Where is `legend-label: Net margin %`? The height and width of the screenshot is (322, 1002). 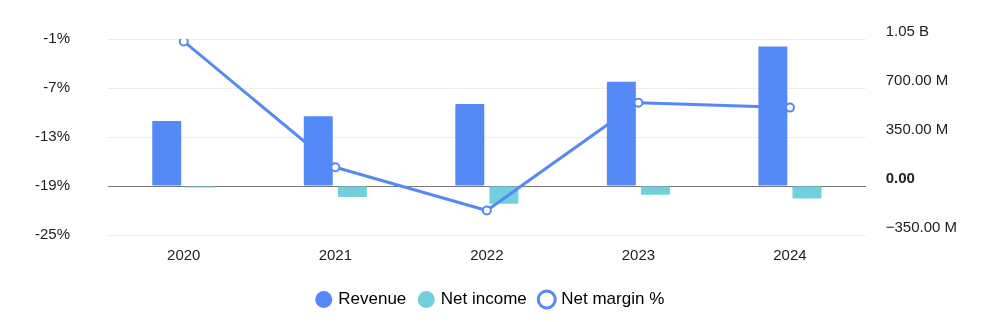
legend-label: Net margin % is located at coordinates (613, 299).